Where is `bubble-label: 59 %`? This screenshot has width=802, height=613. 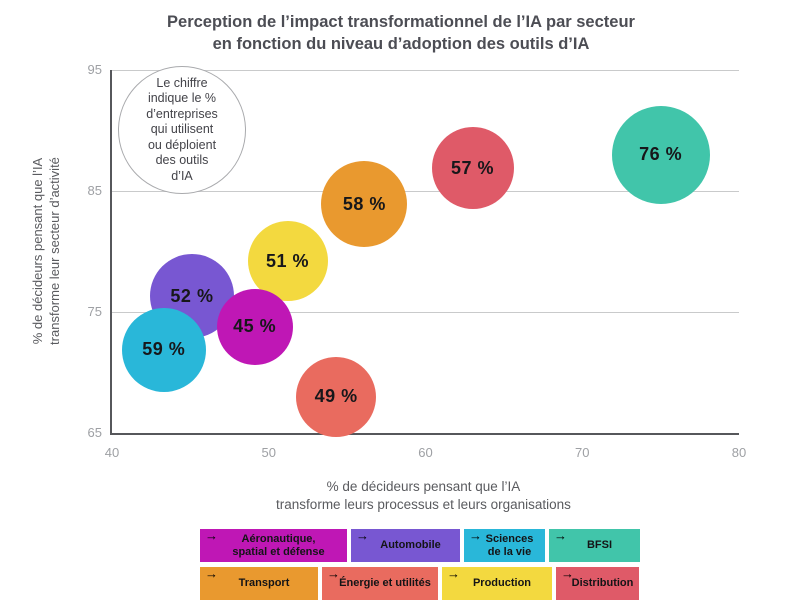 bubble-label: 59 % is located at coordinates (164, 349).